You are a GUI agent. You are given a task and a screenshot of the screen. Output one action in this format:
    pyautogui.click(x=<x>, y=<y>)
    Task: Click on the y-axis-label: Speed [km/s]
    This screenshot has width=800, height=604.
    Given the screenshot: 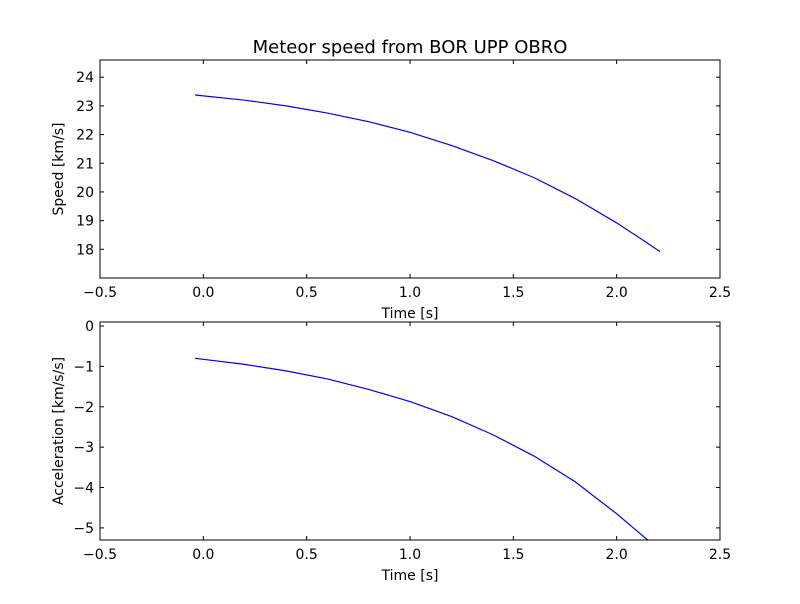 What is the action you would take?
    pyautogui.click(x=59, y=168)
    